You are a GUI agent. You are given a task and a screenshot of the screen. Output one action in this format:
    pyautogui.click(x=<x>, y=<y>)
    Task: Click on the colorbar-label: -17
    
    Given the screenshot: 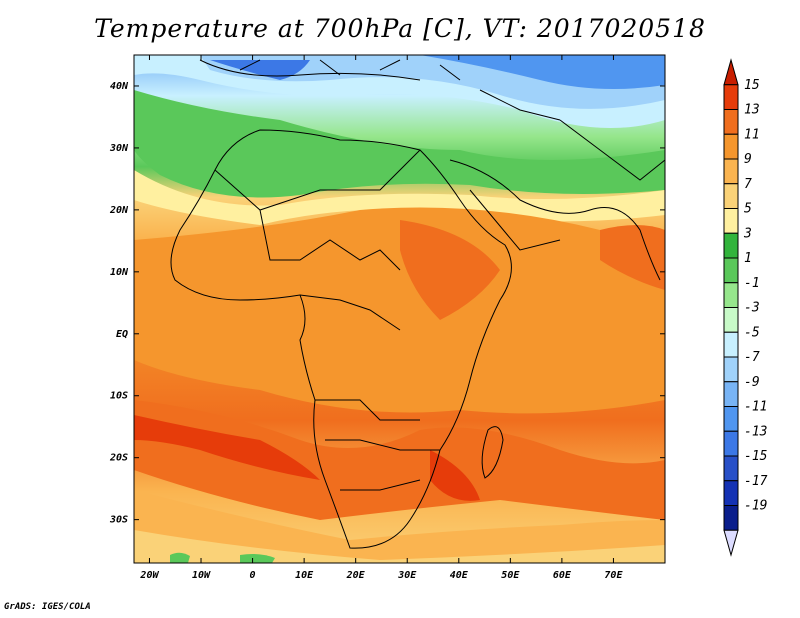 What is the action you would take?
    pyautogui.click(x=756, y=481)
    